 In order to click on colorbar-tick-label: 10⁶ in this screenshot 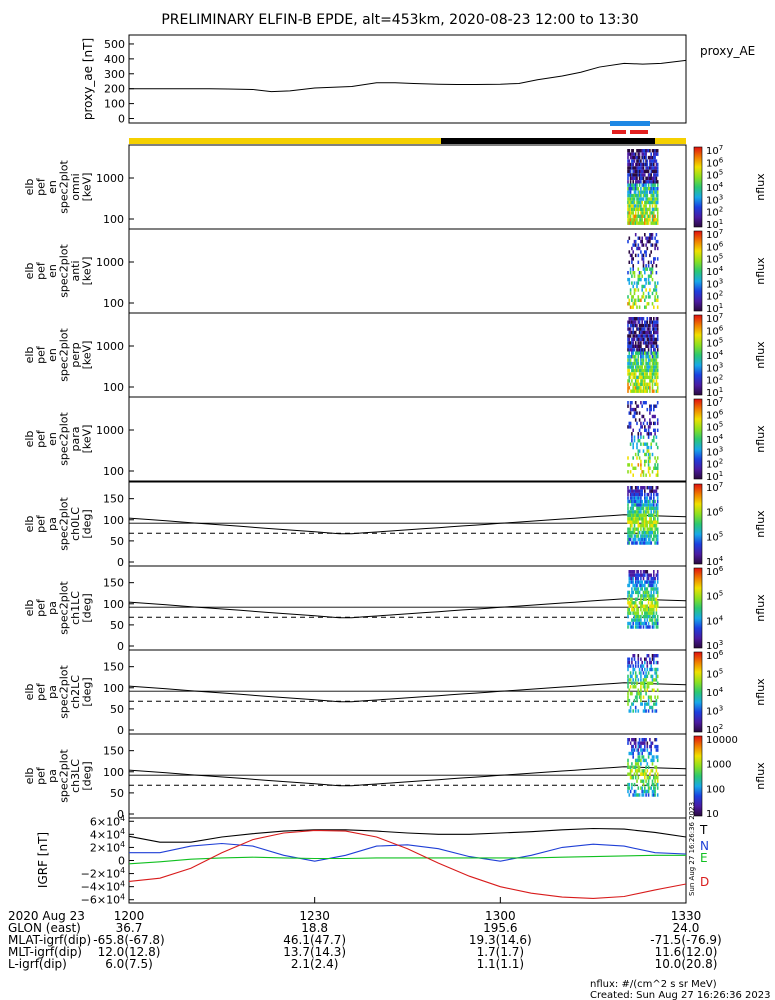, I will do `click(715, 246)`.